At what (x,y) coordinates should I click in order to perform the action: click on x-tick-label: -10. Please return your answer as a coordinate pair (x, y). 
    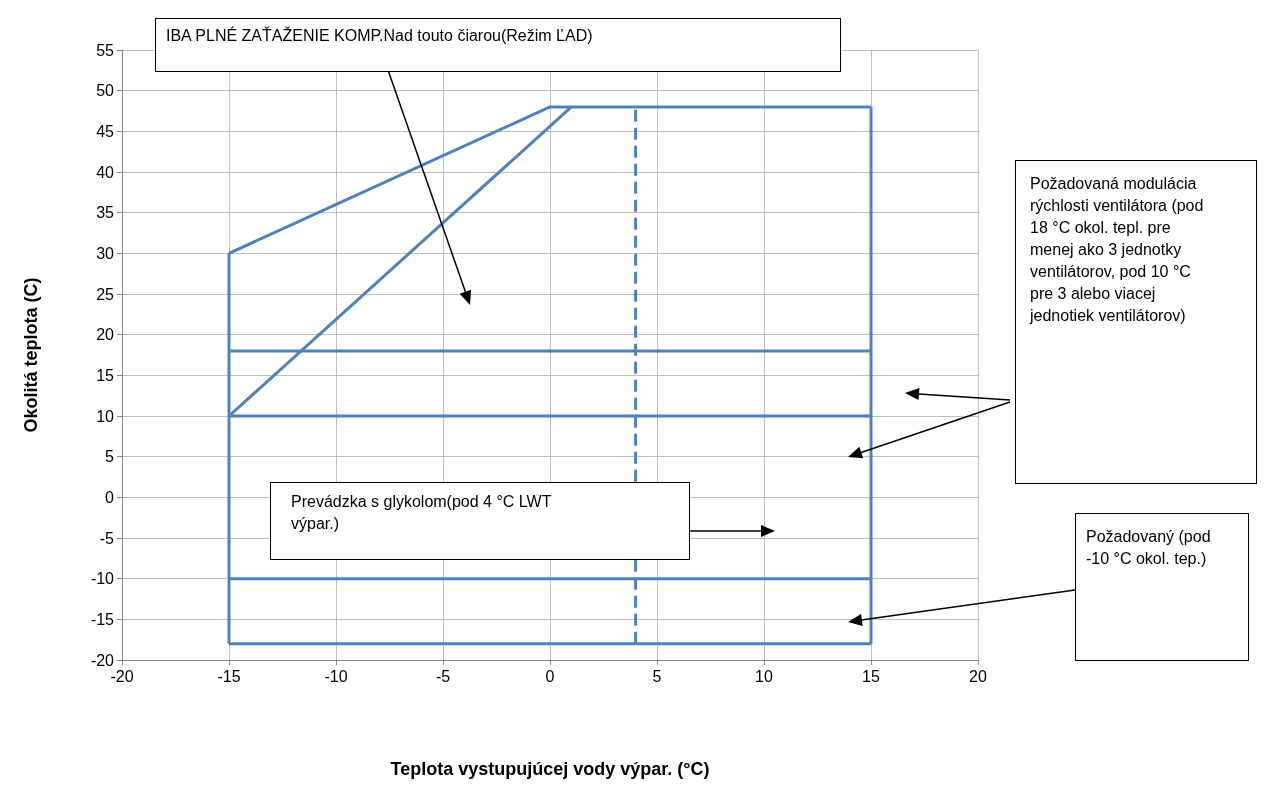
    Looking at the image, I should click on (336, 676).